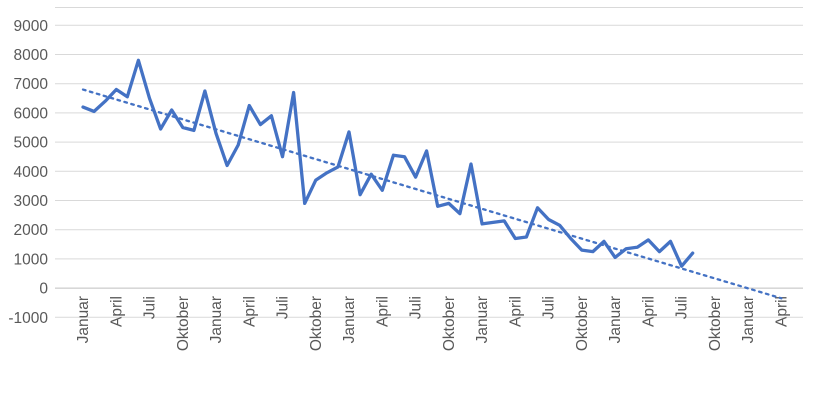 The width and height of the screenshot is (820, 405). Describe the element at coordinates (31, 143) in the screenshot. I see `y-axis-tick-label: 5000` at that location.